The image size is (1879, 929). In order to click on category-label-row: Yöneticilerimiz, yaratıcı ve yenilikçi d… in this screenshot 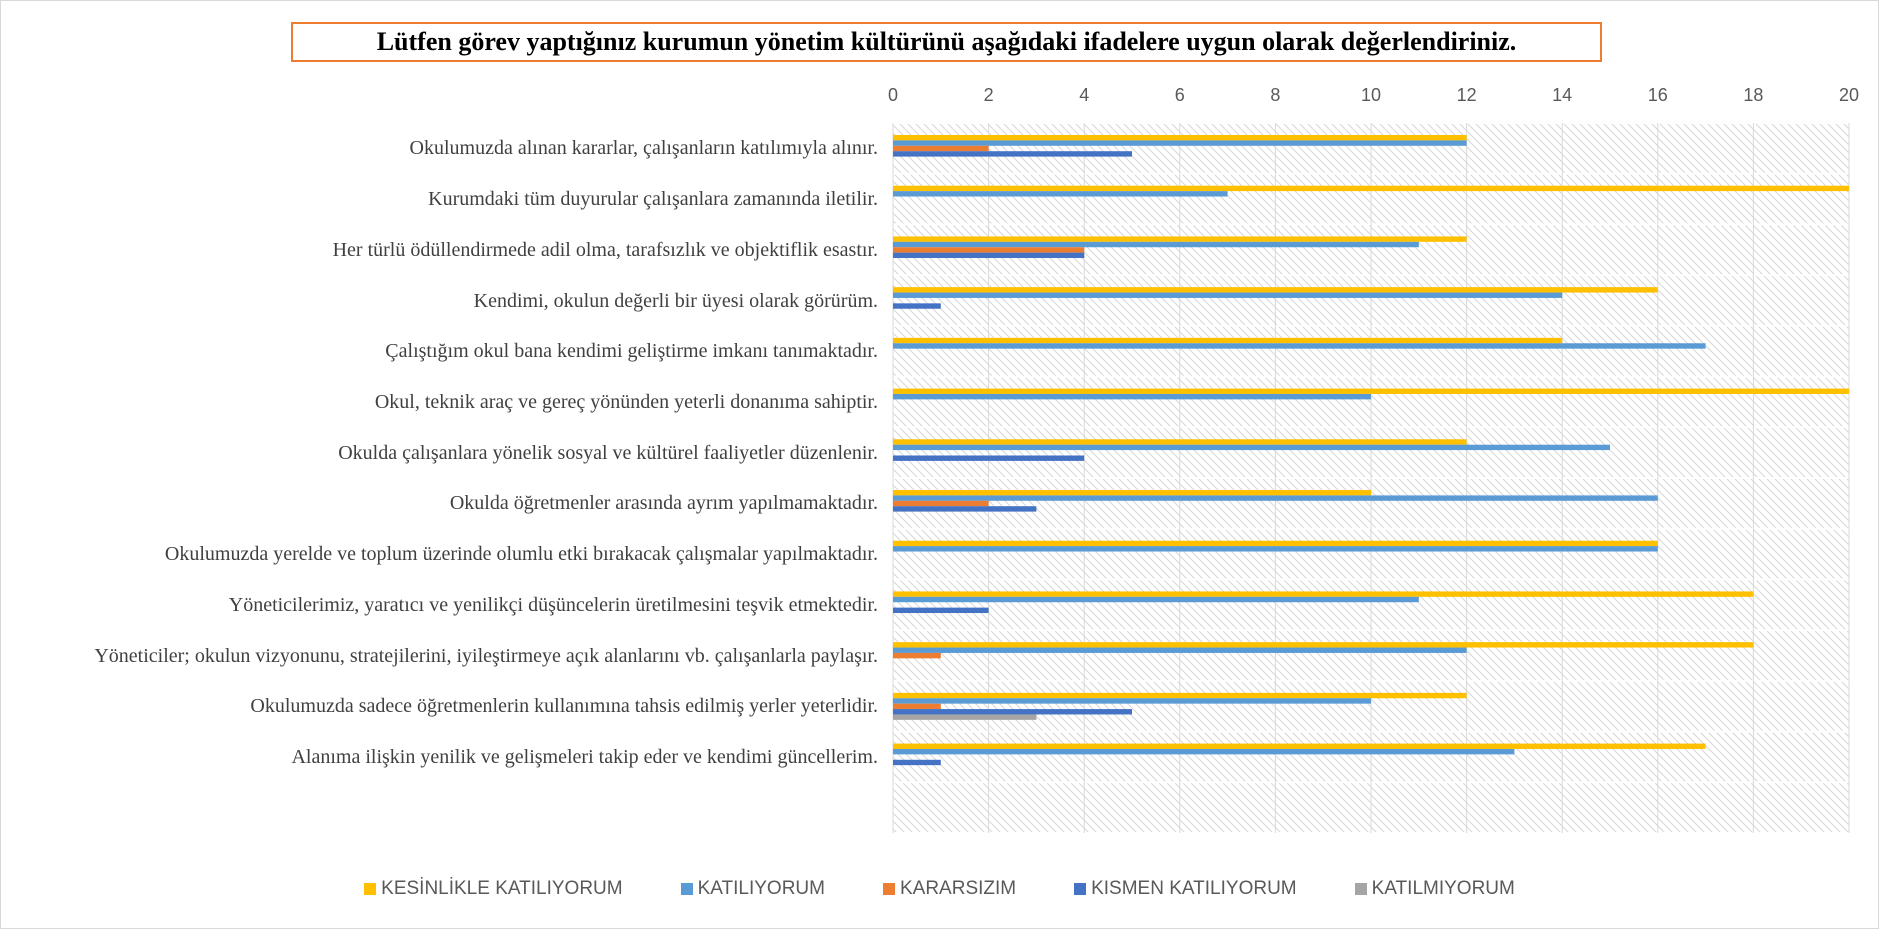, I will do `click(439, 605)`.